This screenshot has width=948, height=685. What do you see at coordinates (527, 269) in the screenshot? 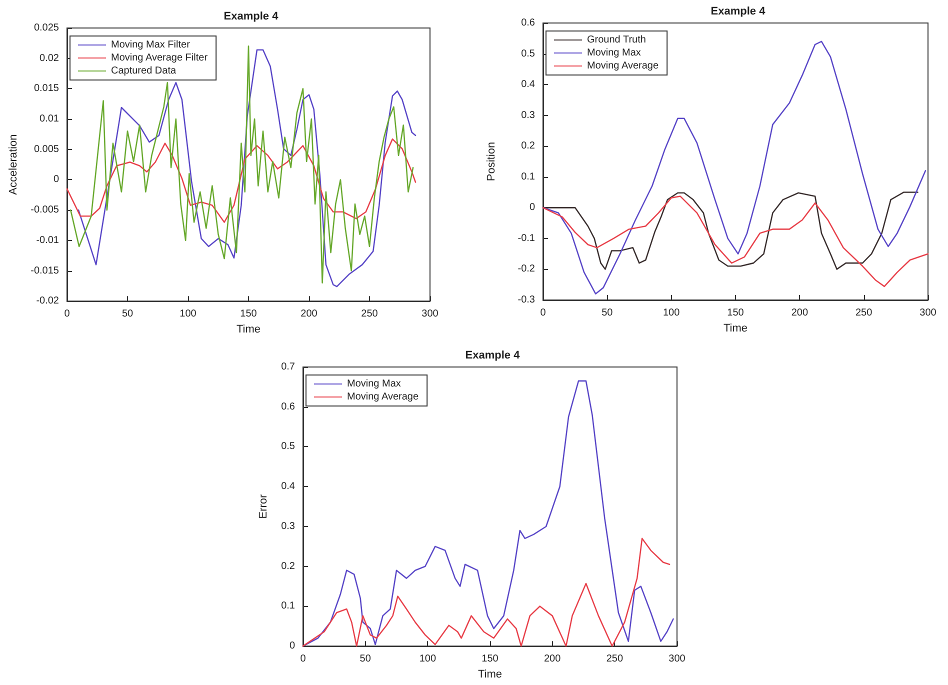
I see `y-tick-label: -0.2` at bounding box center [527, 269].